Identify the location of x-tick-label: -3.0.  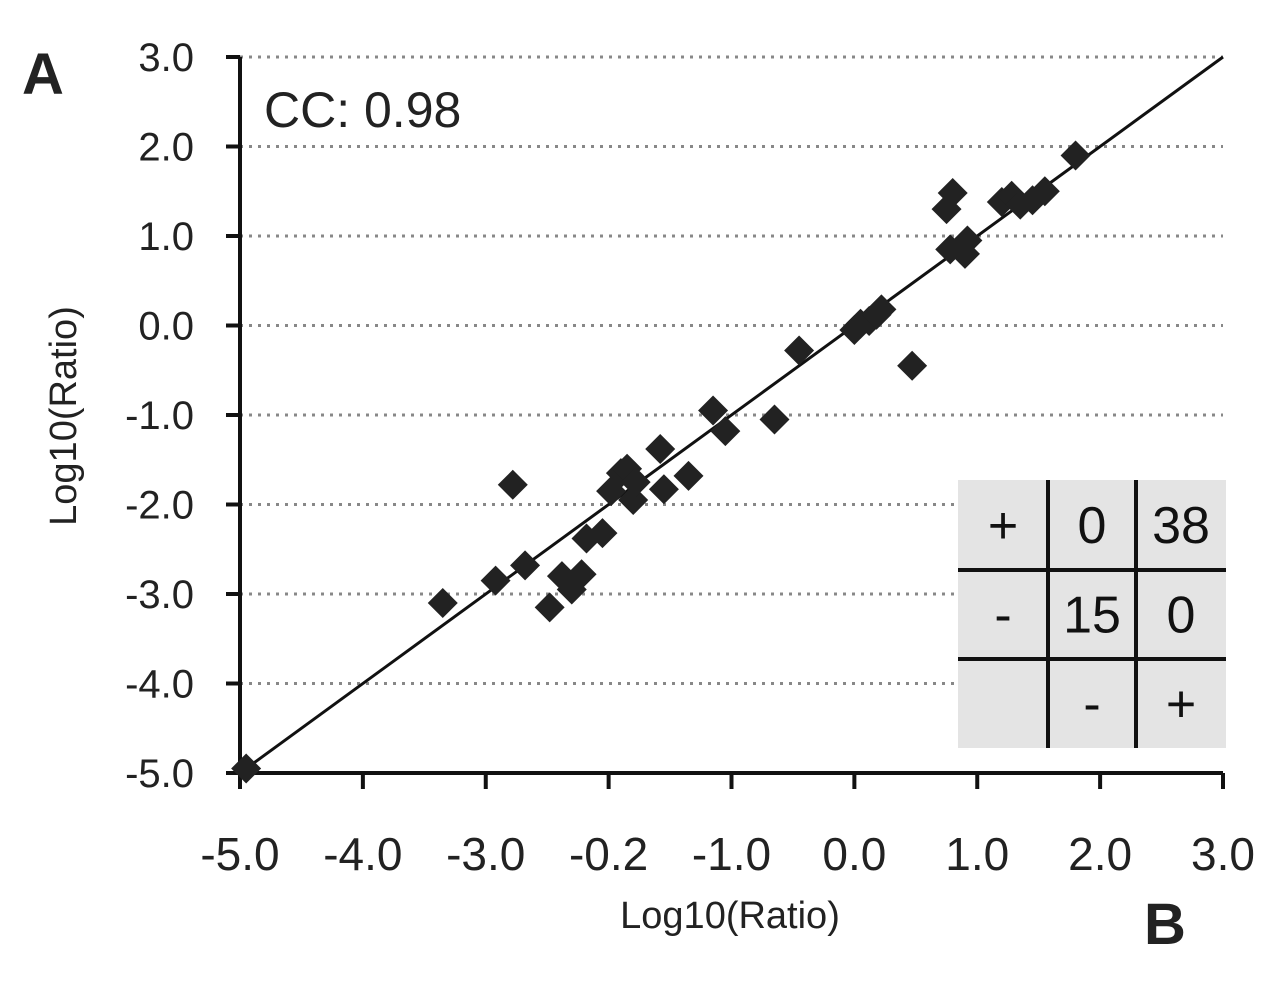
(485, 854).